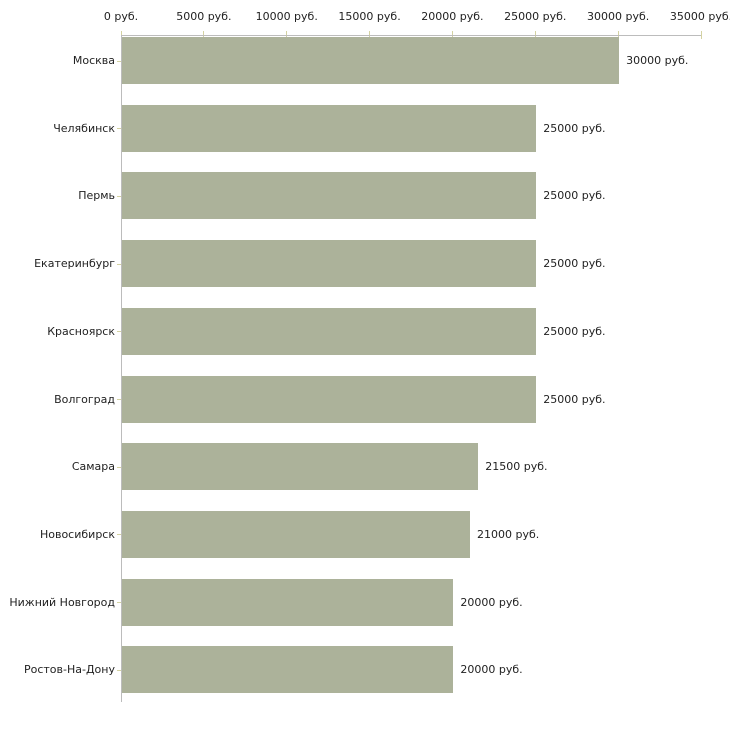 The image size is (730, 730). I want to click on category-label: Челябинск, so click(84, 128).